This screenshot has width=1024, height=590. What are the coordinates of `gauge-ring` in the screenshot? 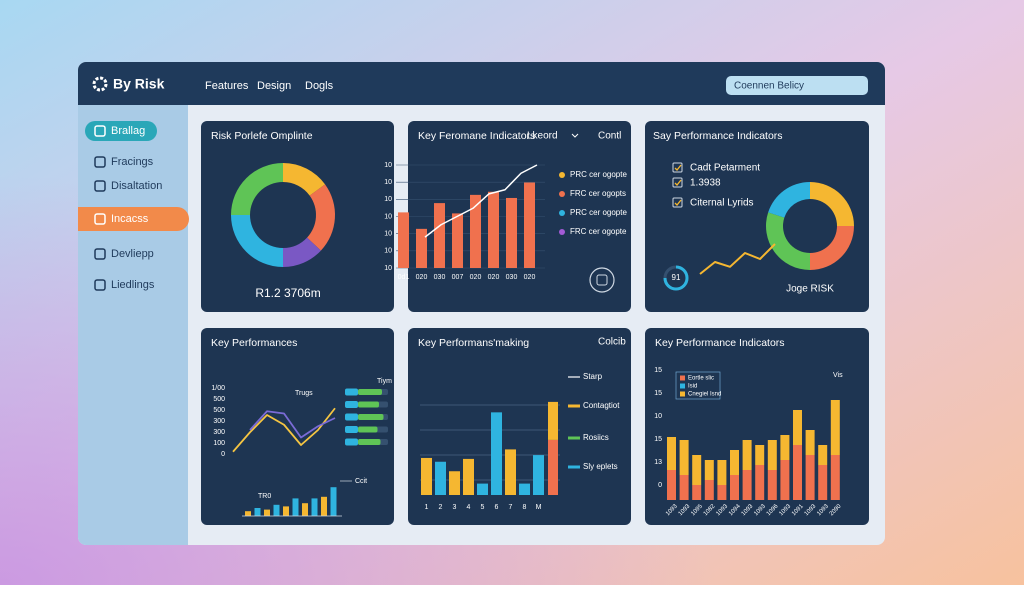 It's located at (676, 278).